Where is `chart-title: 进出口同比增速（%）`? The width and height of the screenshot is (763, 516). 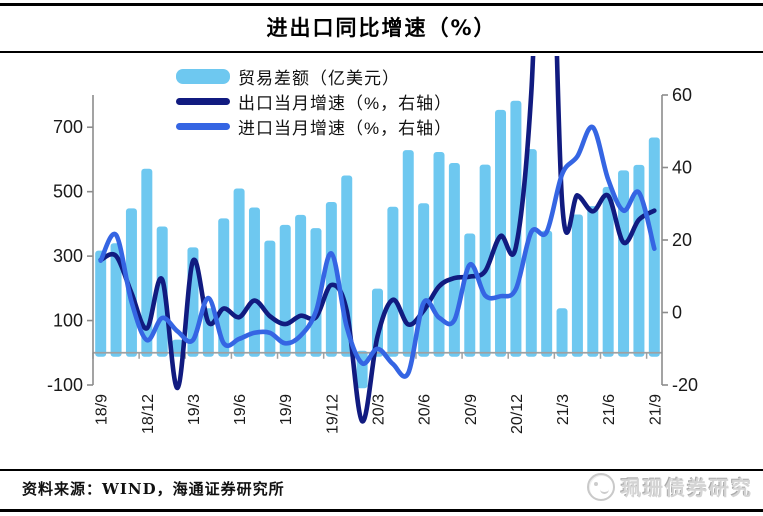 chart-title: 进出口同比增速（%） is located at coordinates (381, 28).